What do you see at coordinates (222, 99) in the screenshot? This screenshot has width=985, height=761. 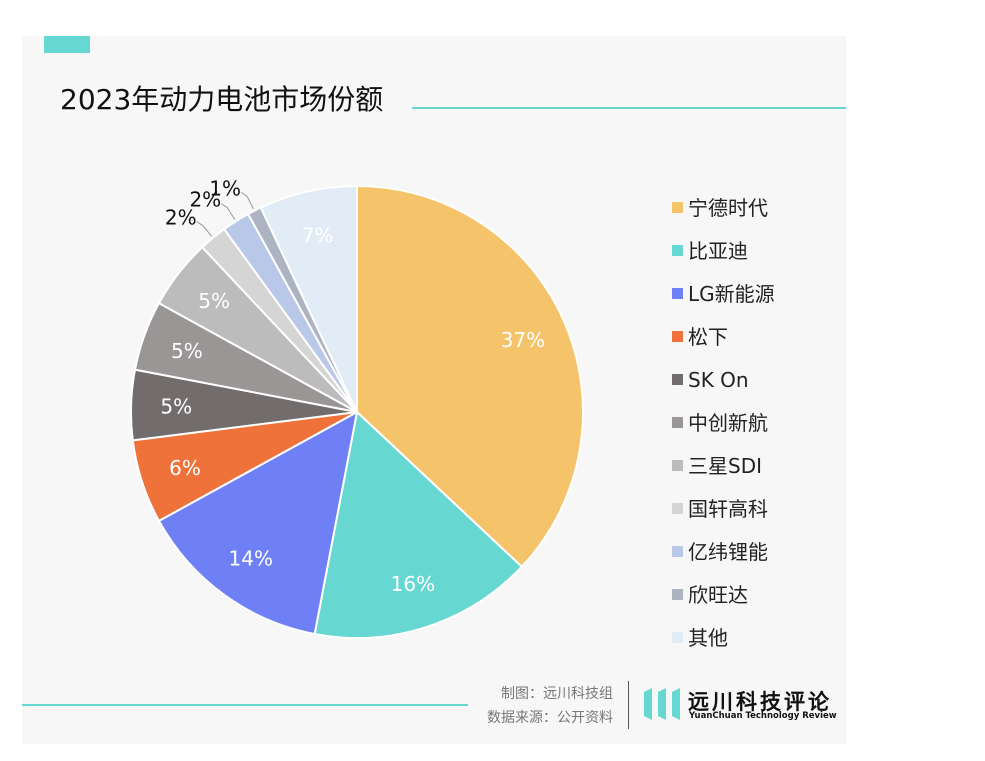 I see `chart-title: 2023年动力电池市场份额` at bounding box center [222, 99].